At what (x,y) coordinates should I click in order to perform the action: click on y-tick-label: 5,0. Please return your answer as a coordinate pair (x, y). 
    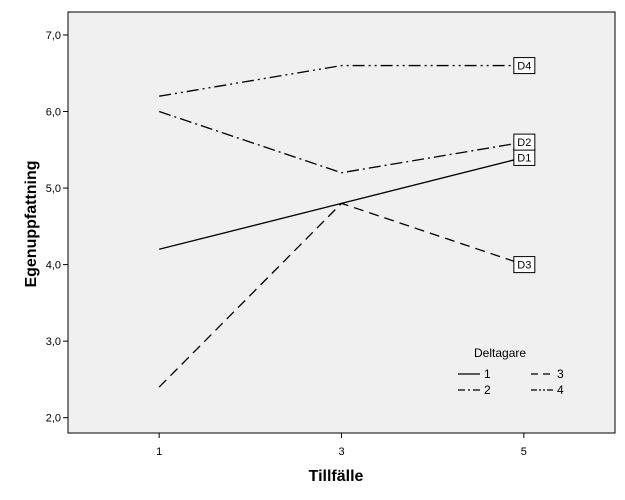
    Looking at the image, I should click on (53, 189).